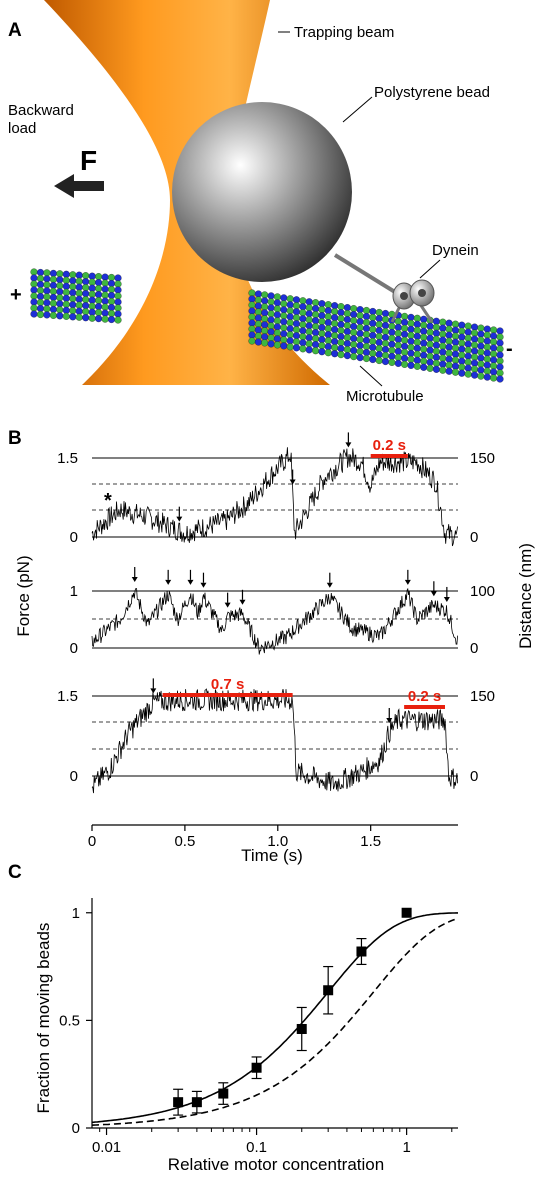 The image size is (536, 1181). I want to click on microtubule-label: Microtubule, so click(385, 396).